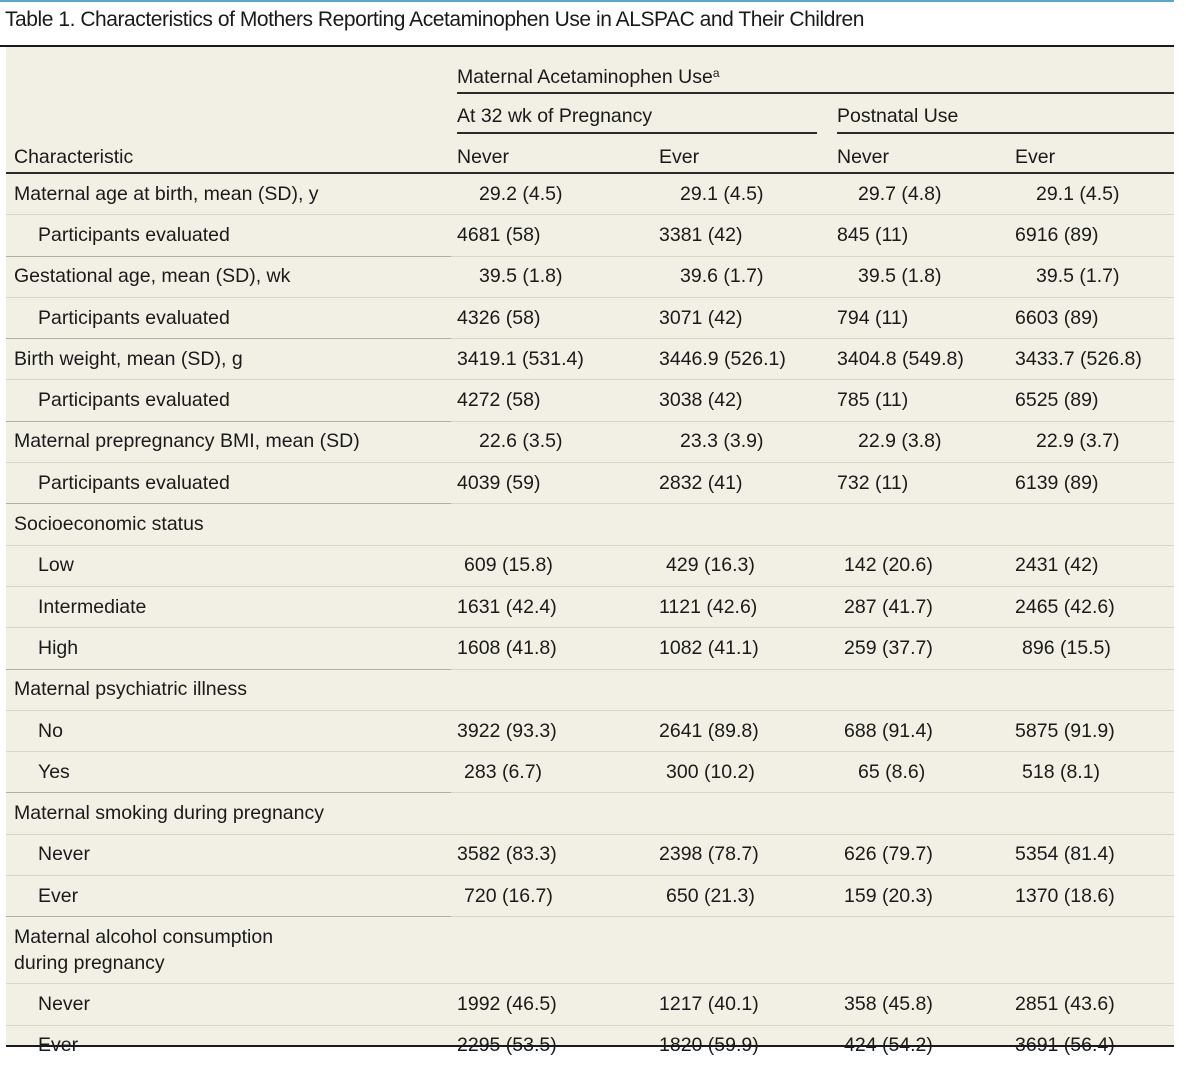 The width and height of the screenshot is (1186, 1066). Describe the element at coordinates (701, 234) in the screenshot. I see `cell: 3381 (42)` at that location.